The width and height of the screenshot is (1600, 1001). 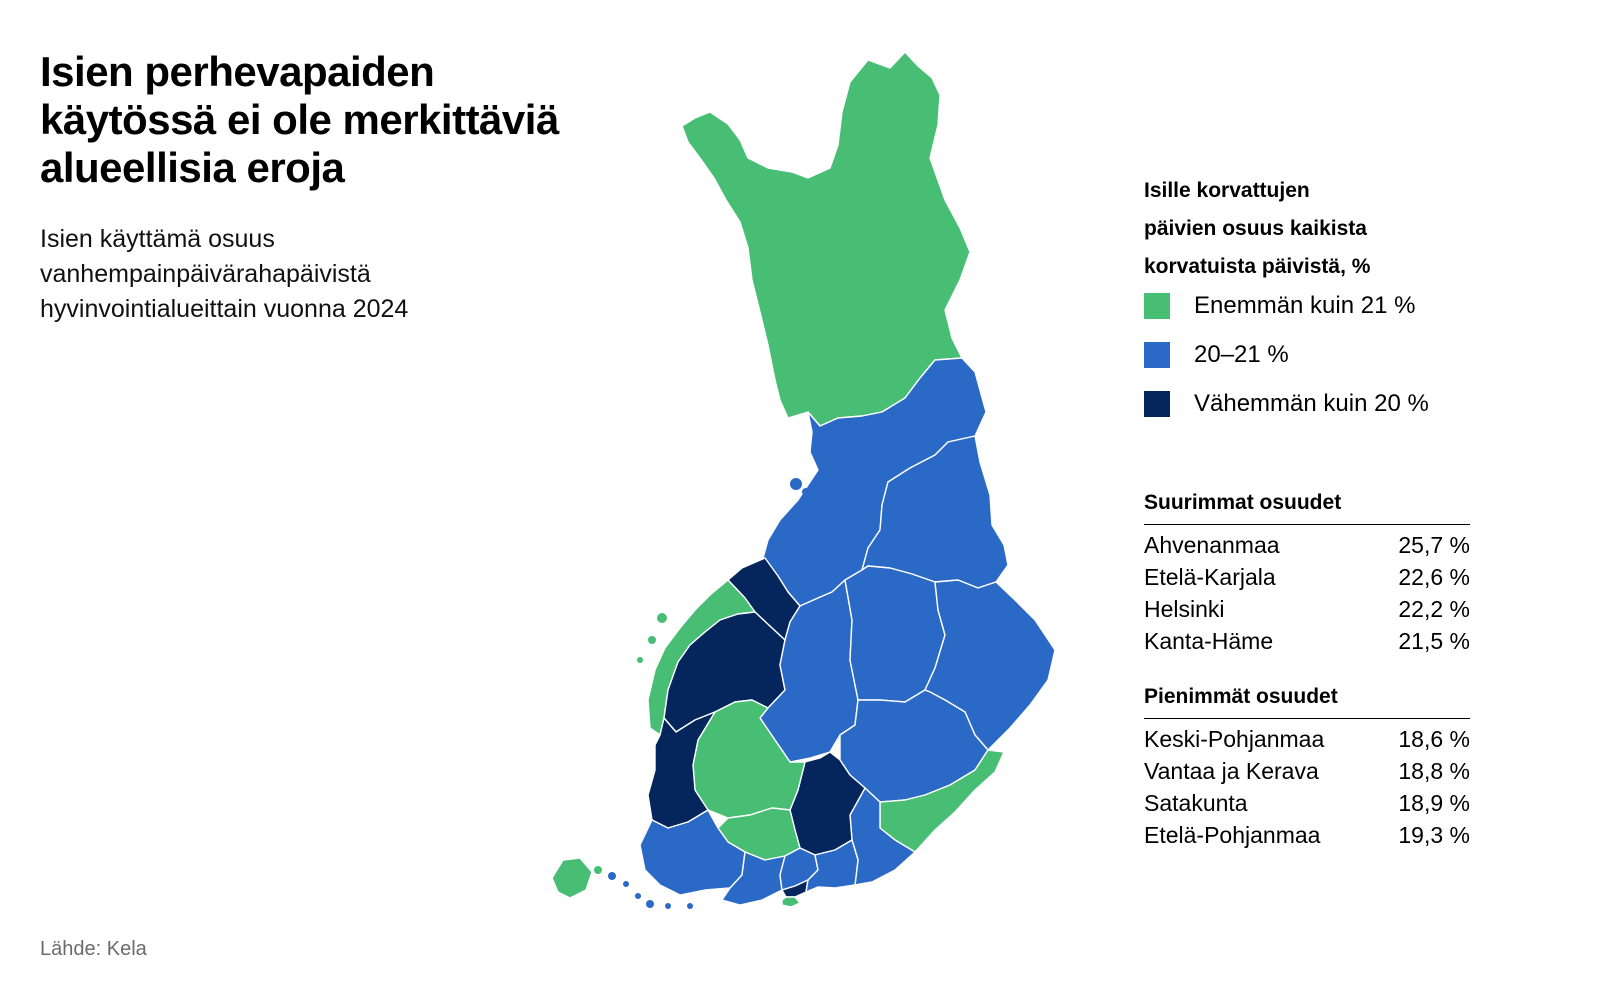 I want to click on region-lansi-uusimaa, so click(x=753, y=878).